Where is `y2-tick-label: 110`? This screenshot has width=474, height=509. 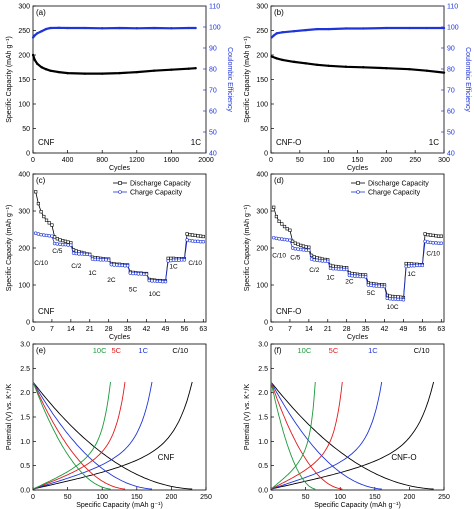
y2-tick-label: 110 is located at coordinates (214, 7).